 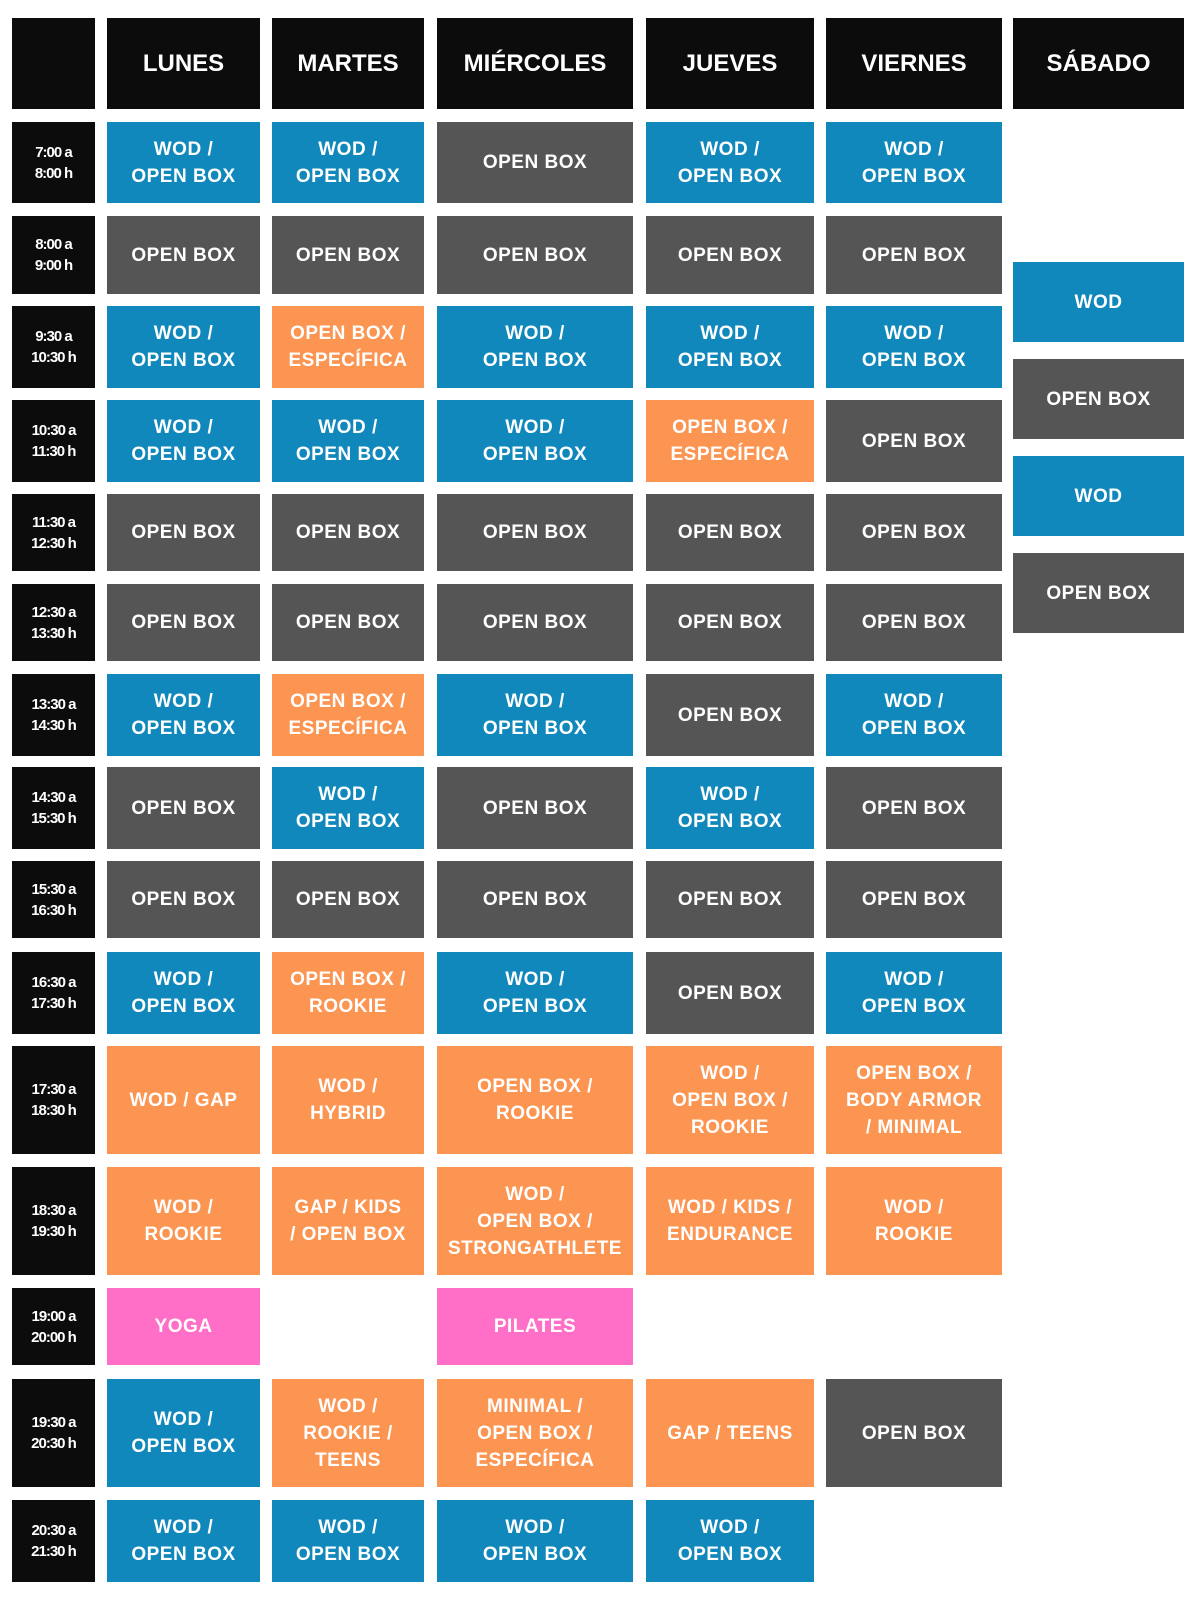 I want to click on time-slot: 9:30 a 10:30 h, so click(x=53, y=347).